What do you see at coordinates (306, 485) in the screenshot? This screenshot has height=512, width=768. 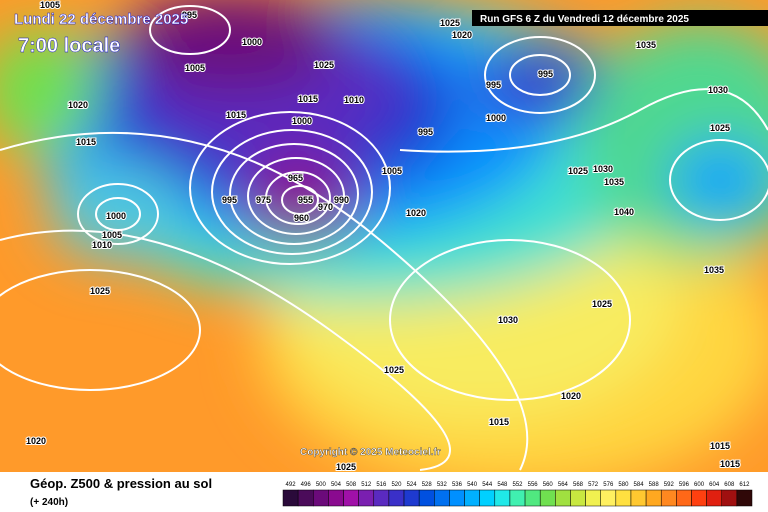 I see `scale-label: 496` at bounding box center [306, 485].